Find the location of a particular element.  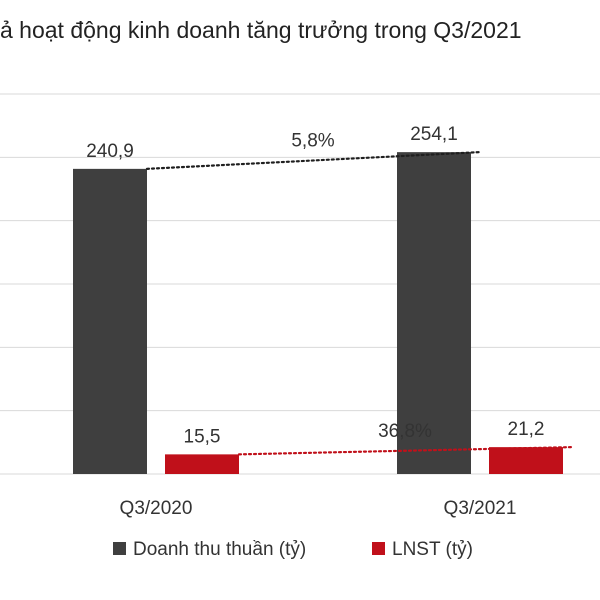

data-label: 15,5 is located at coordinates (202, 436).